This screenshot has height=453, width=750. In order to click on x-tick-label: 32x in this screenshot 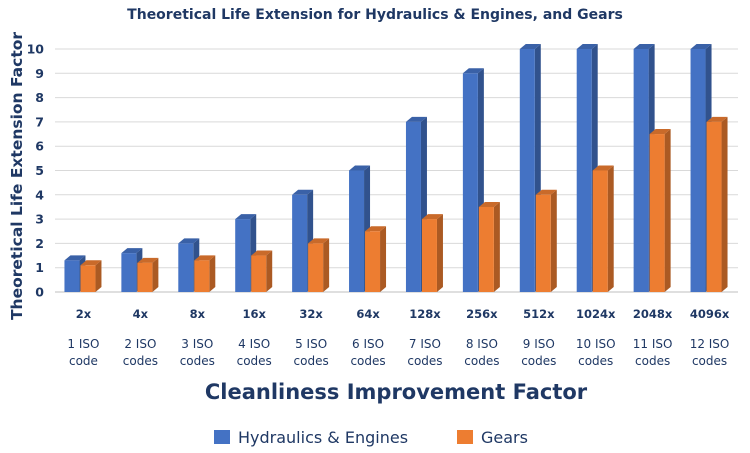, I will do `click(311, 314)`.